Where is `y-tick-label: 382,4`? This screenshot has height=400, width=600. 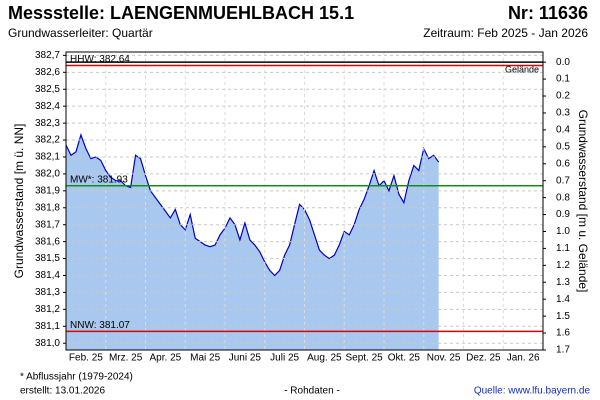
y-tick-label: 382,4 is located at coordinates (47, 106).